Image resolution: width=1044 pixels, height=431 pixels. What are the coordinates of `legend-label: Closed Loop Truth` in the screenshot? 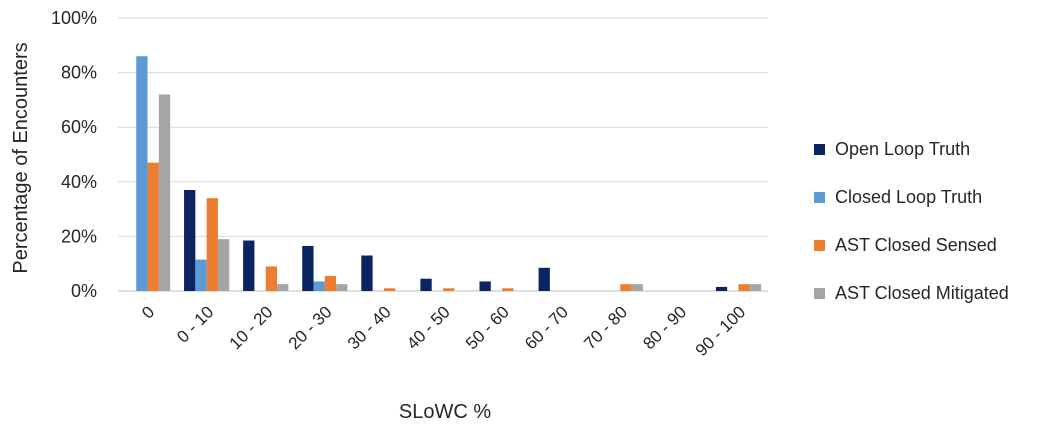 It's located at (908, 197).